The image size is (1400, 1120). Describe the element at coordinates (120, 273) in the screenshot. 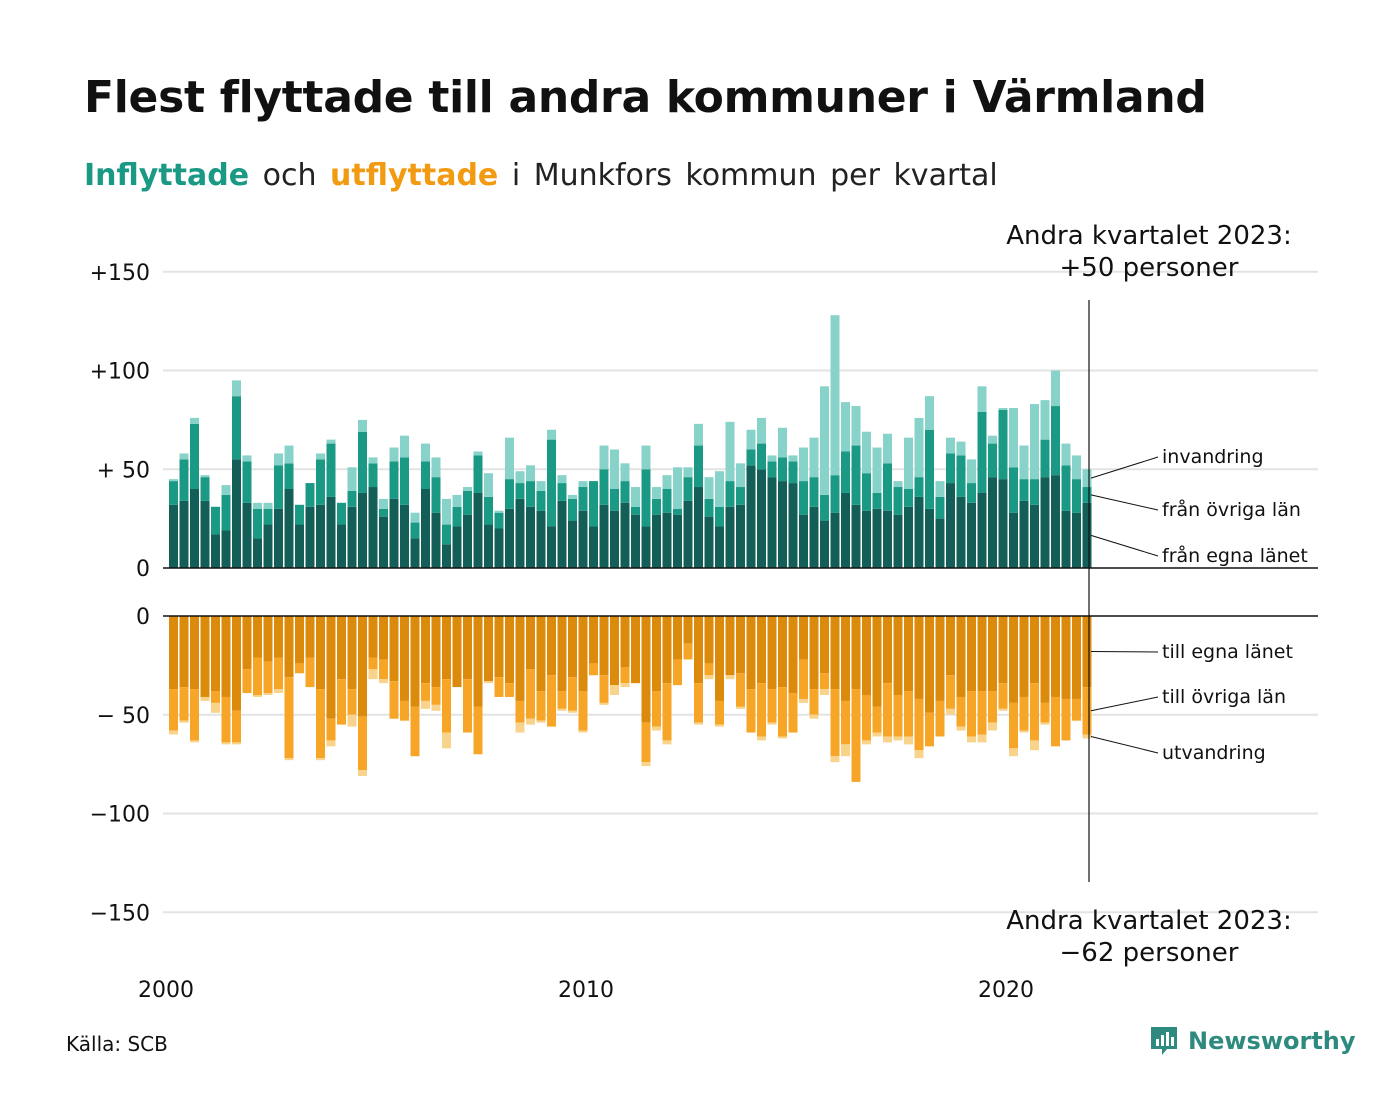

I see `y-tick-label-top: +150` at that location.